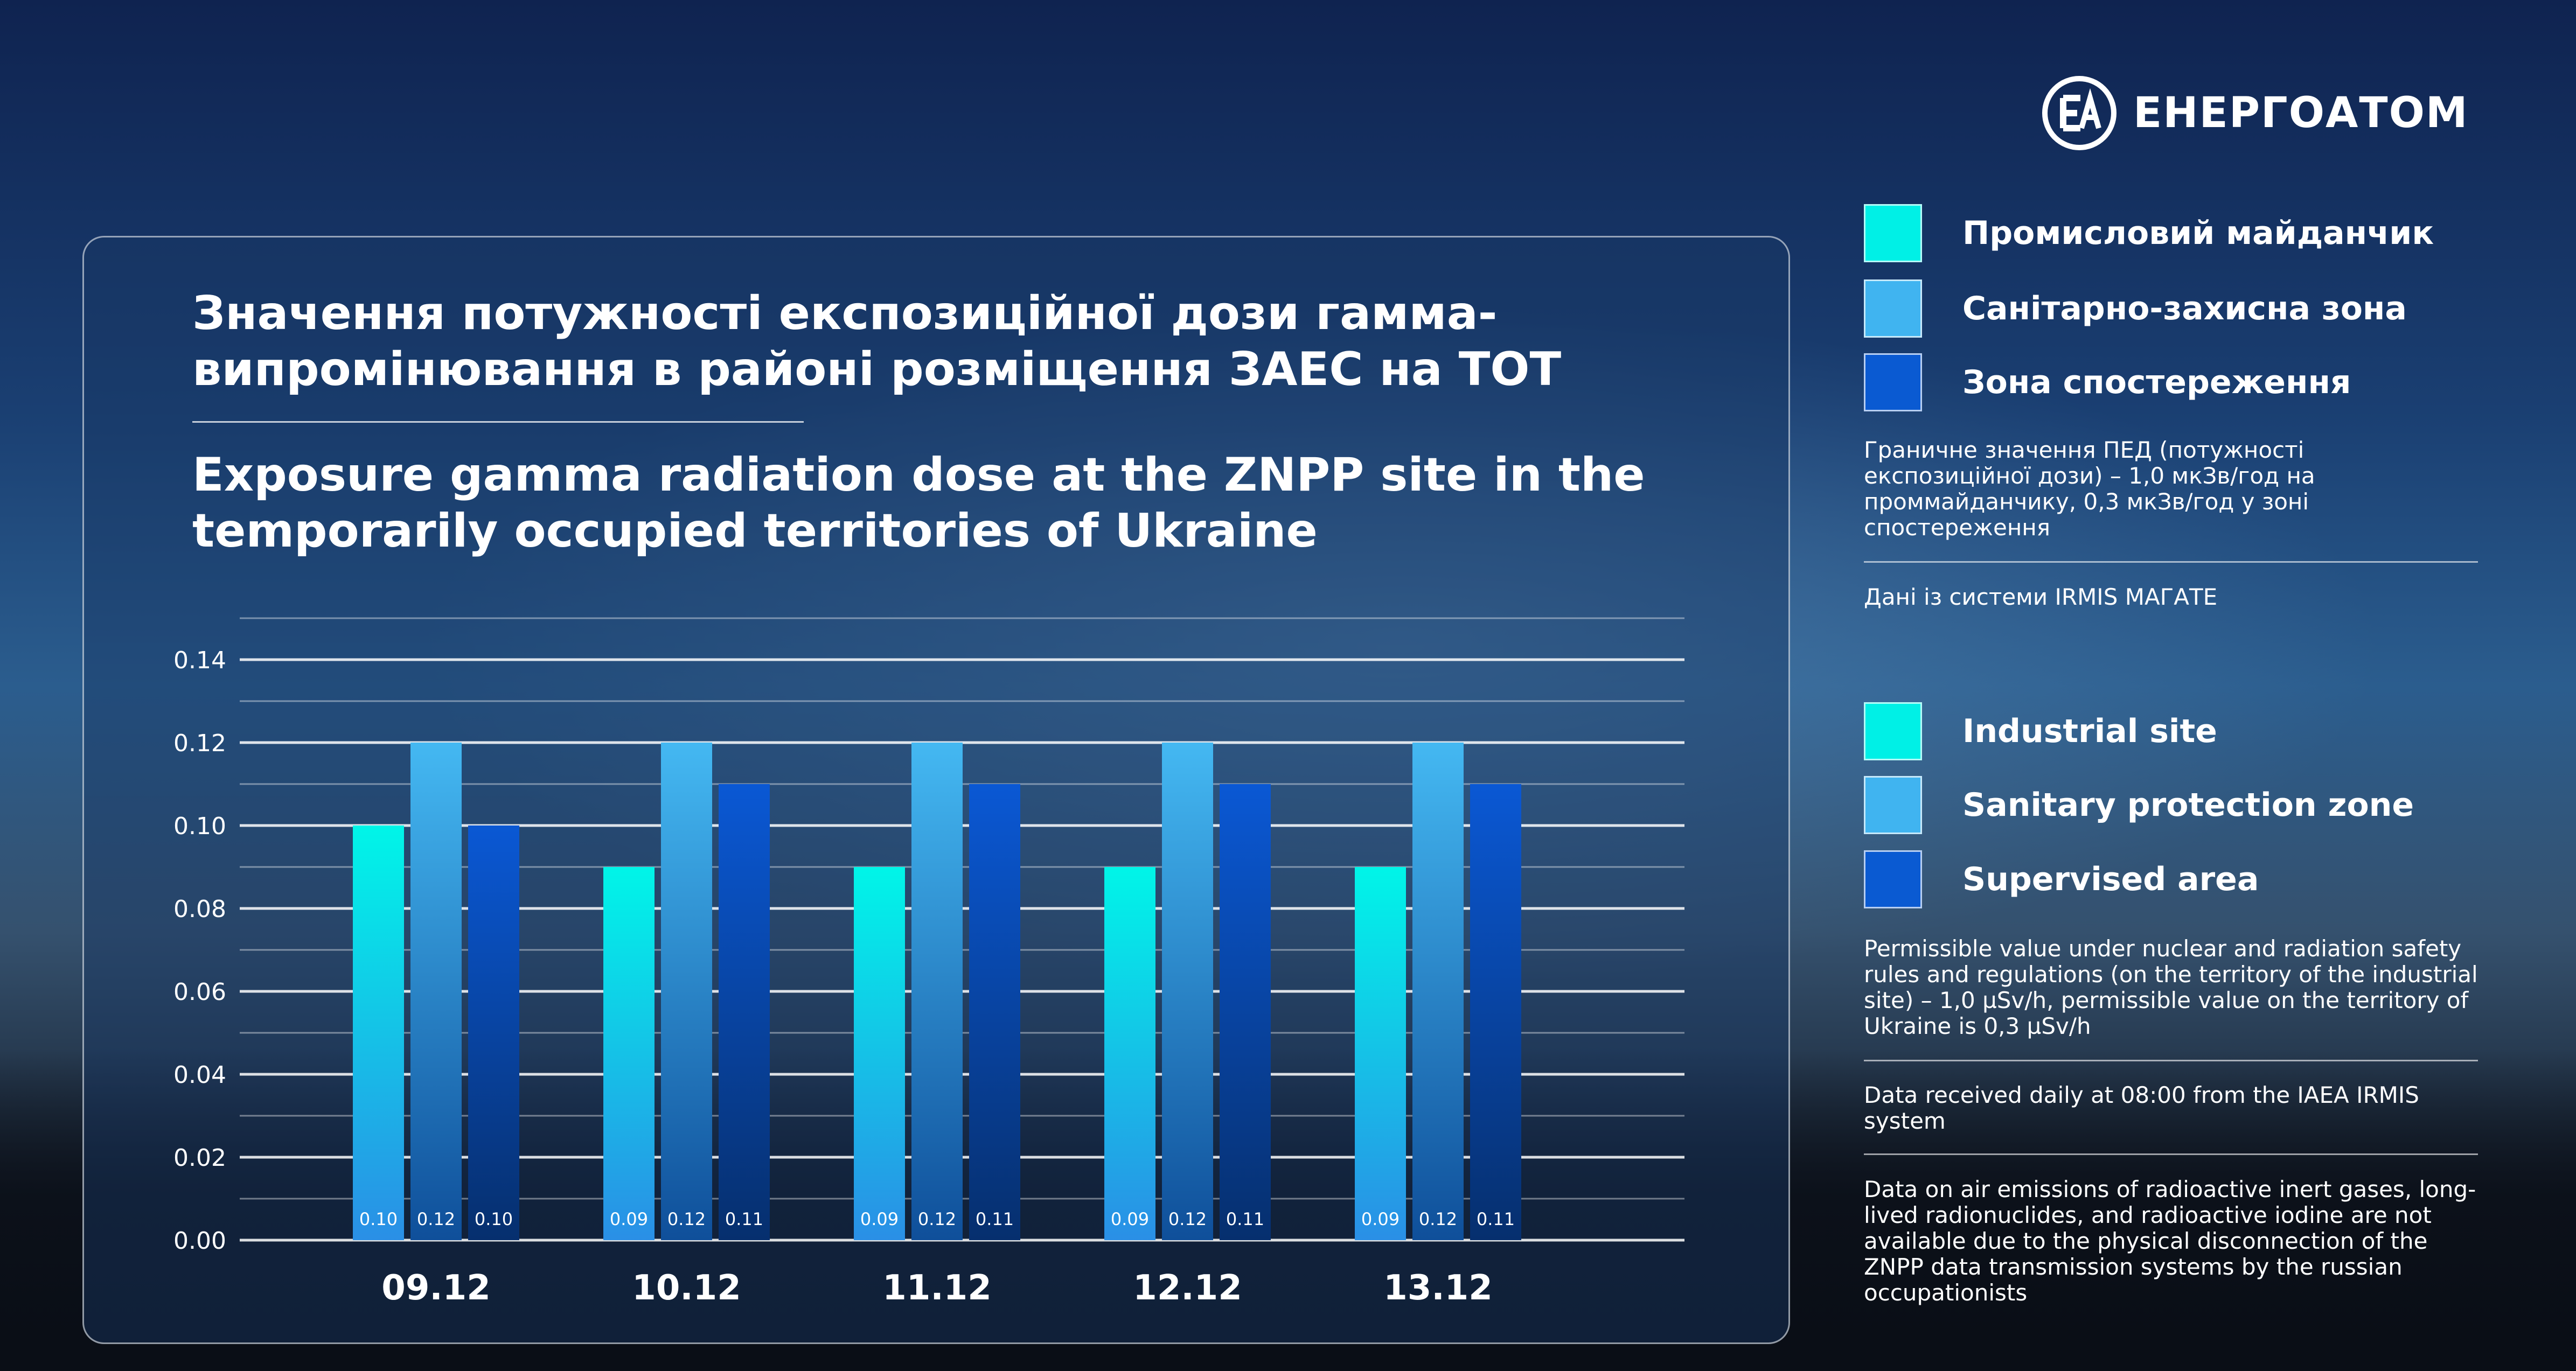  Describe the element at coordinates (2111, 880) in the screenshot. I see `legend-label: Supervised area` at that location.